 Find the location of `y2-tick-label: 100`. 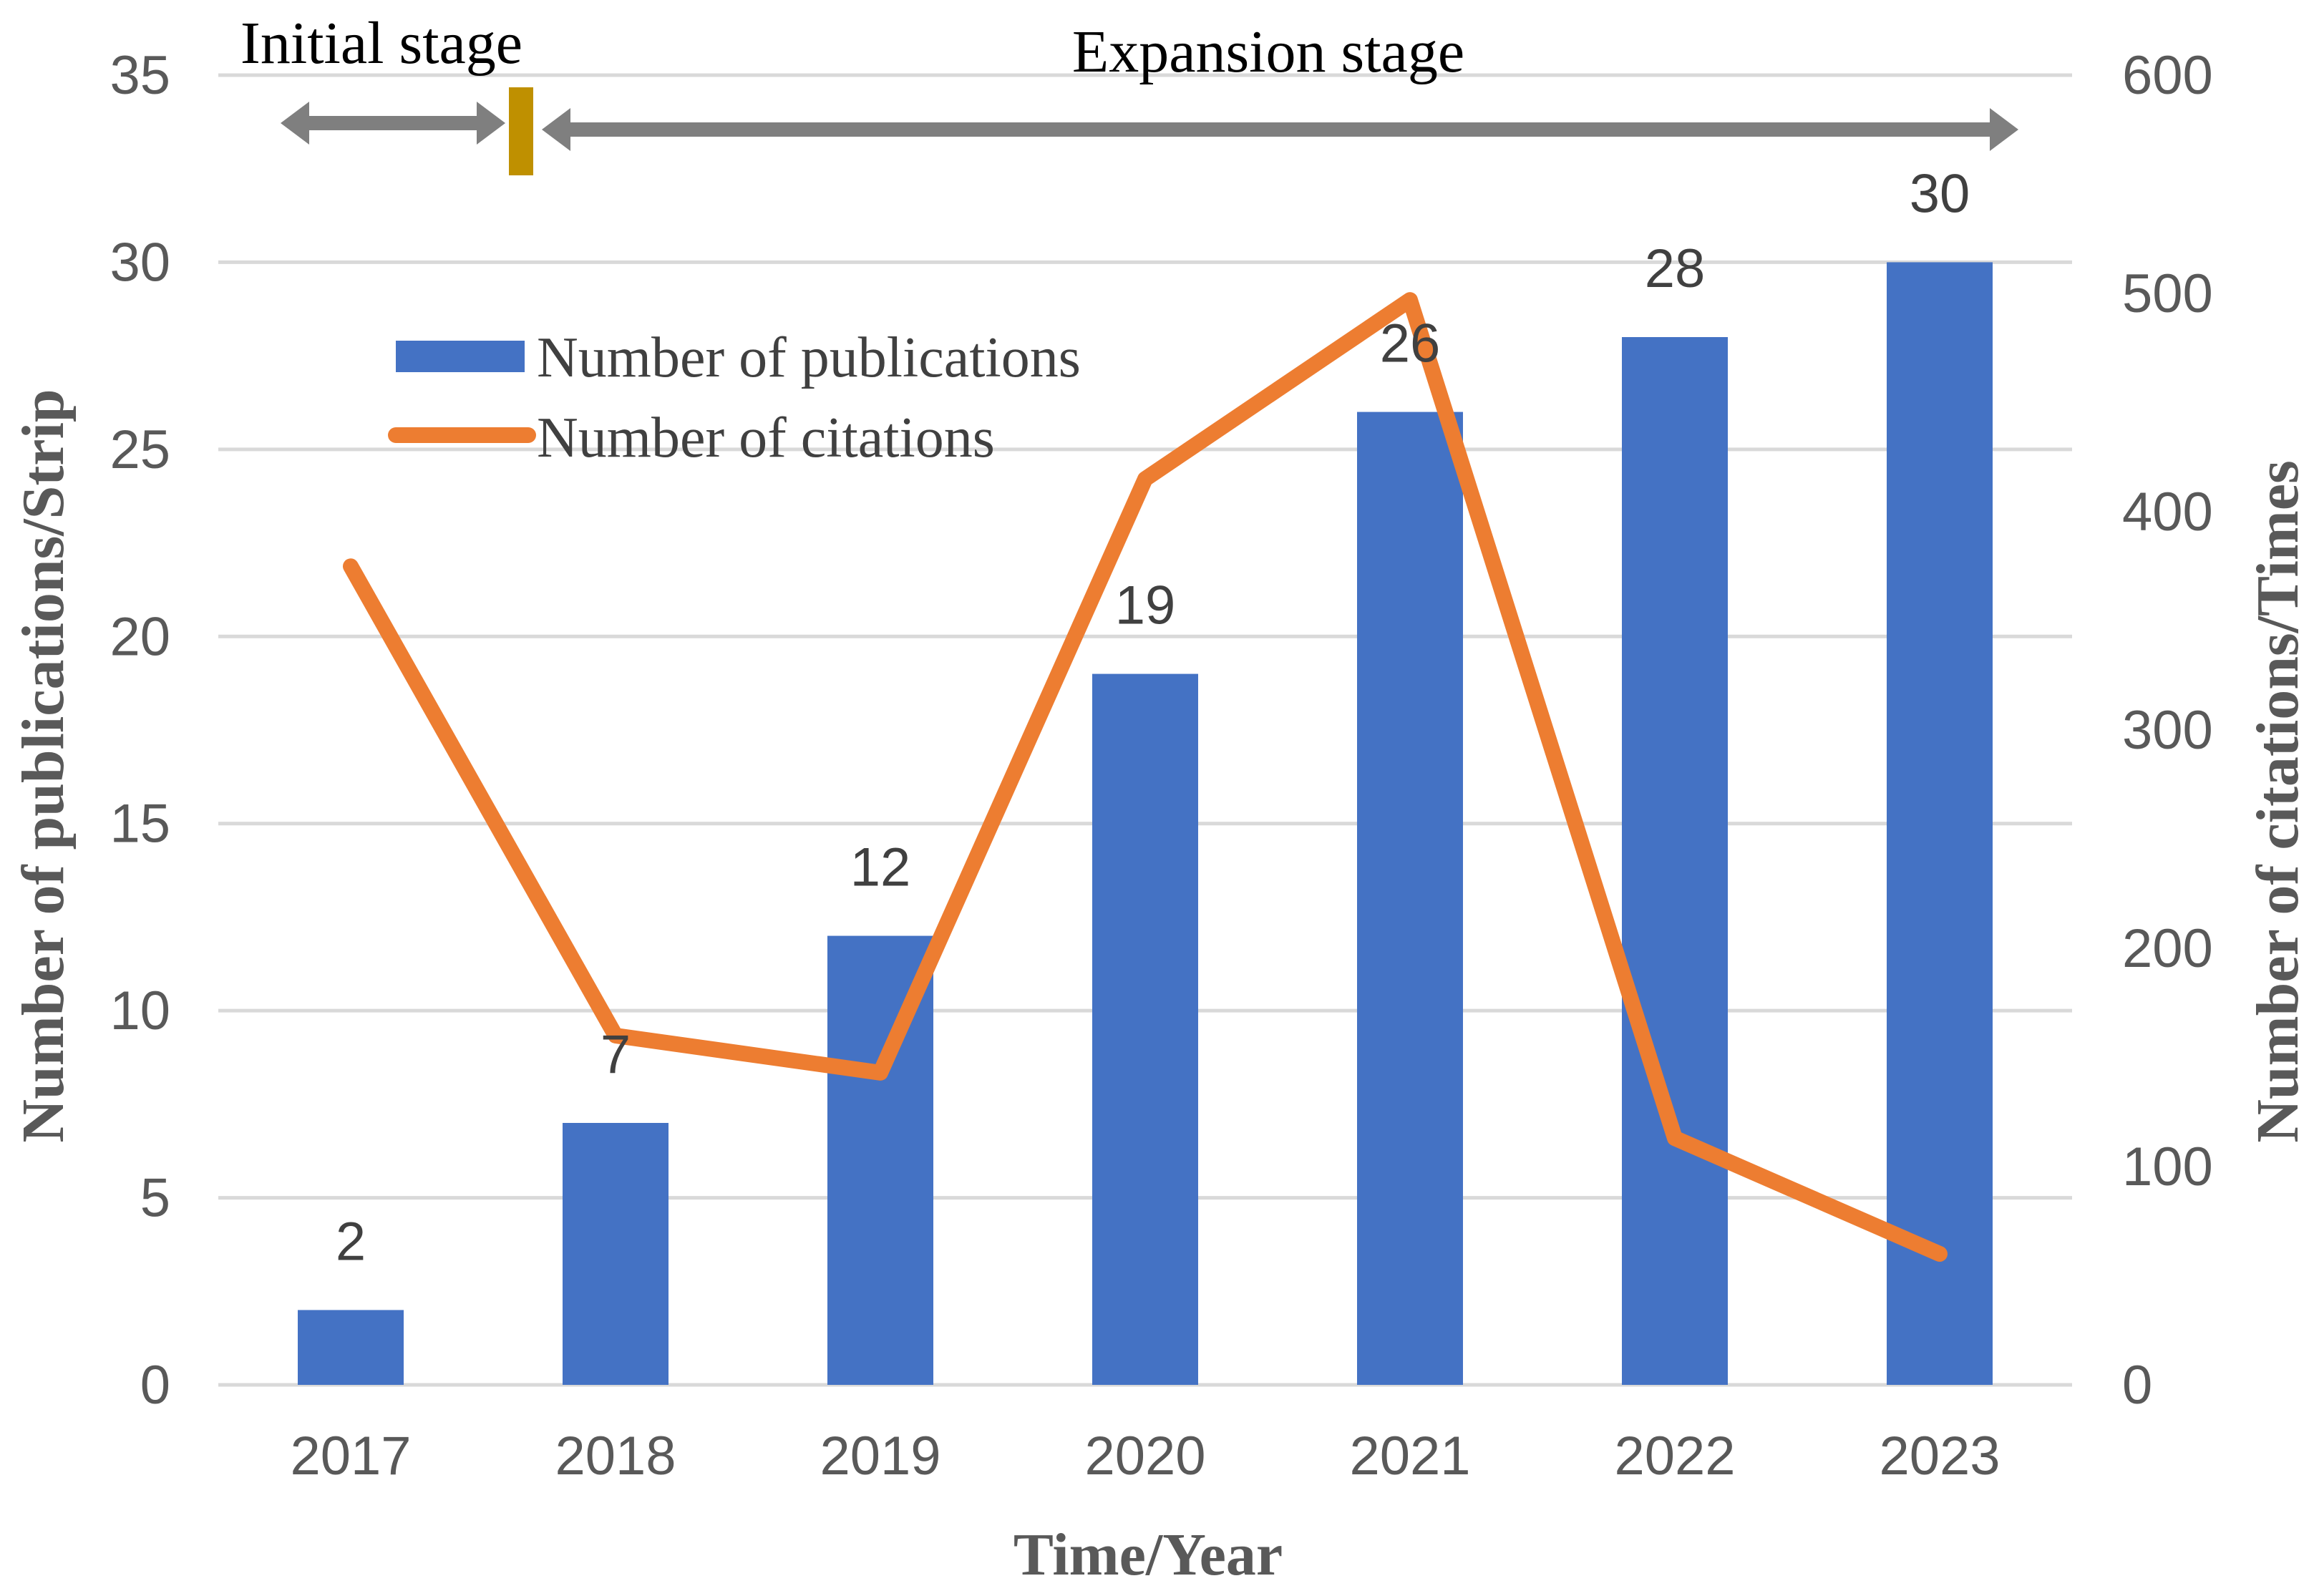

y2-tick-label: 100 is located at coordinates (2167, 1167).